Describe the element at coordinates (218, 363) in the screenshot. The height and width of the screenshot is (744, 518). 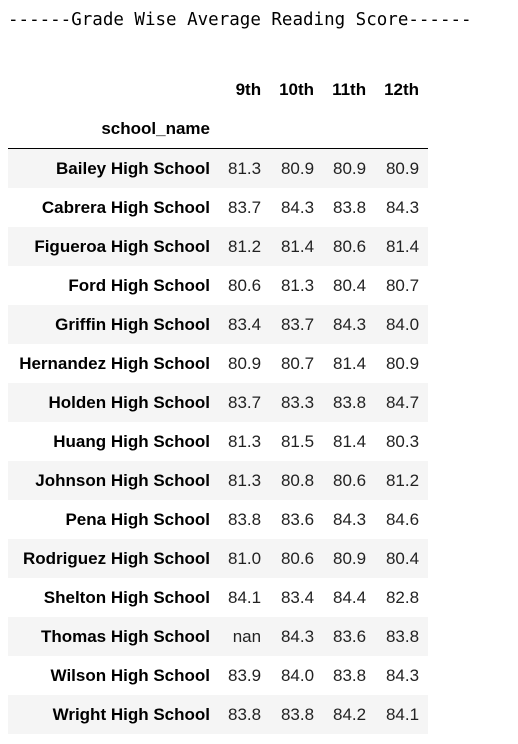
I see `table-row: Hernandez High School 80.9 80.7 81.4 80.9` at that location.